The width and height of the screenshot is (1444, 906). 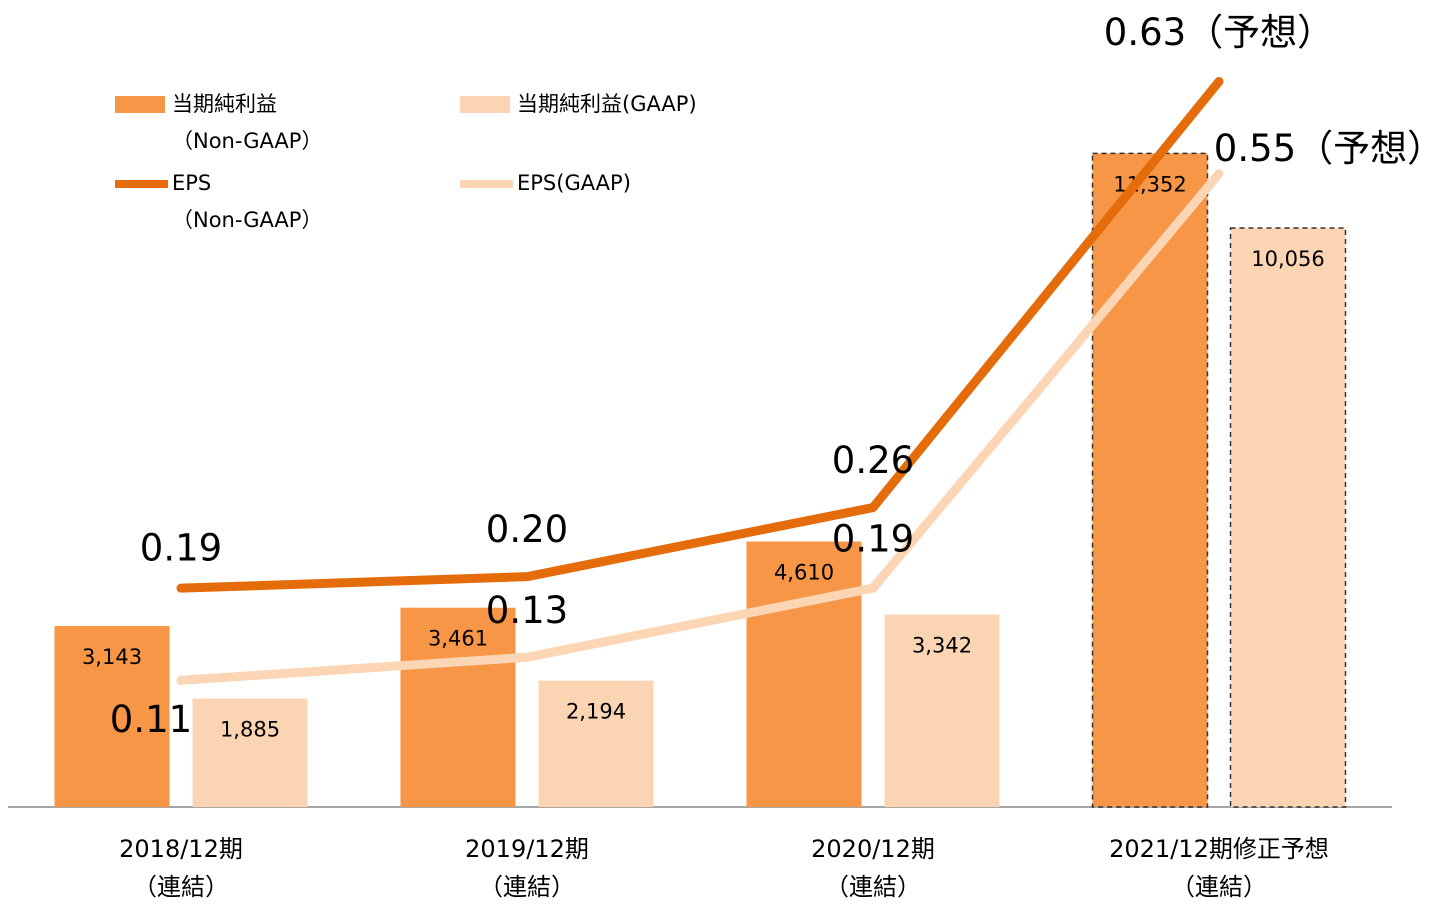 I want to click on x-tick-label: 2020/12期 （連結）, so click(x=873, y=868).